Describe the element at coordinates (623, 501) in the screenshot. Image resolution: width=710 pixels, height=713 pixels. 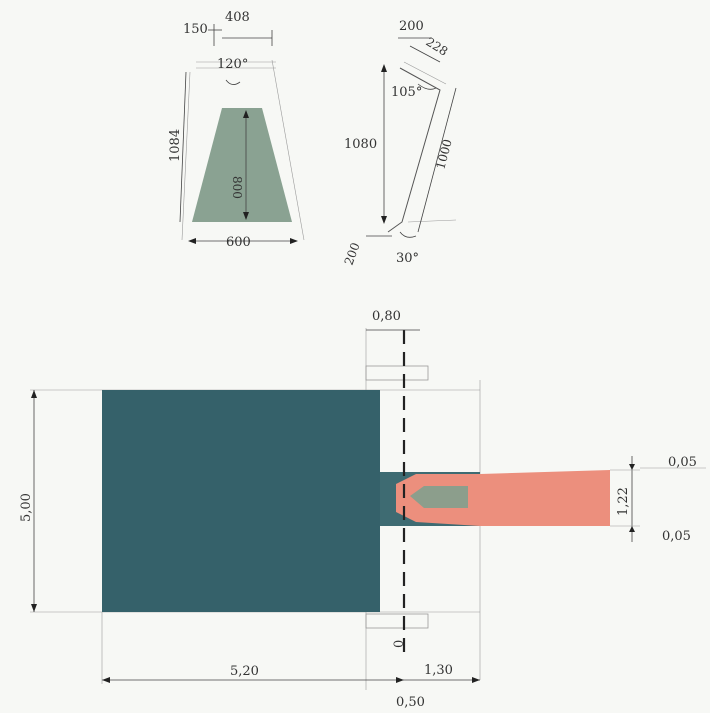
I see `dim-1-22: 1,22` at that location.